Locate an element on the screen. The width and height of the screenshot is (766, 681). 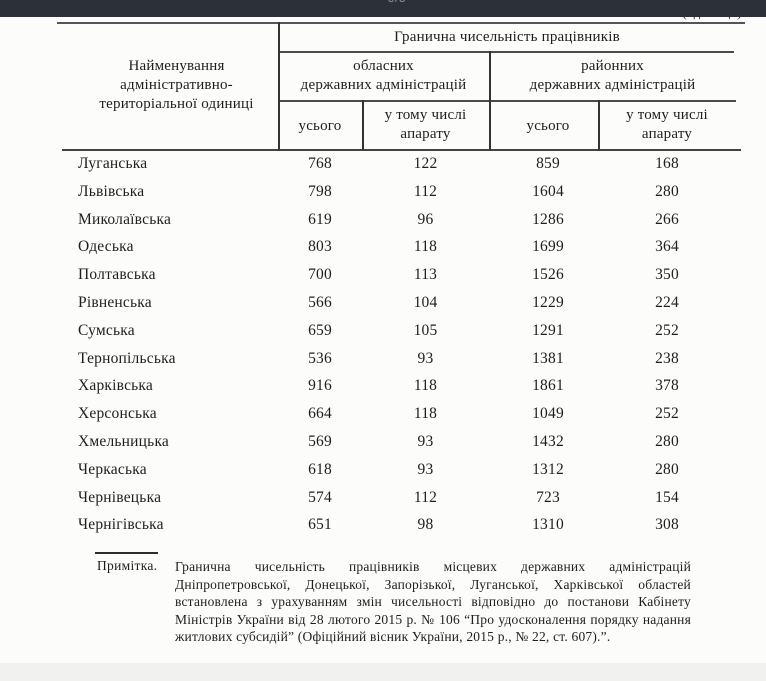
scanner-top-bar: 3/3 is located at coordinates (383, 8).